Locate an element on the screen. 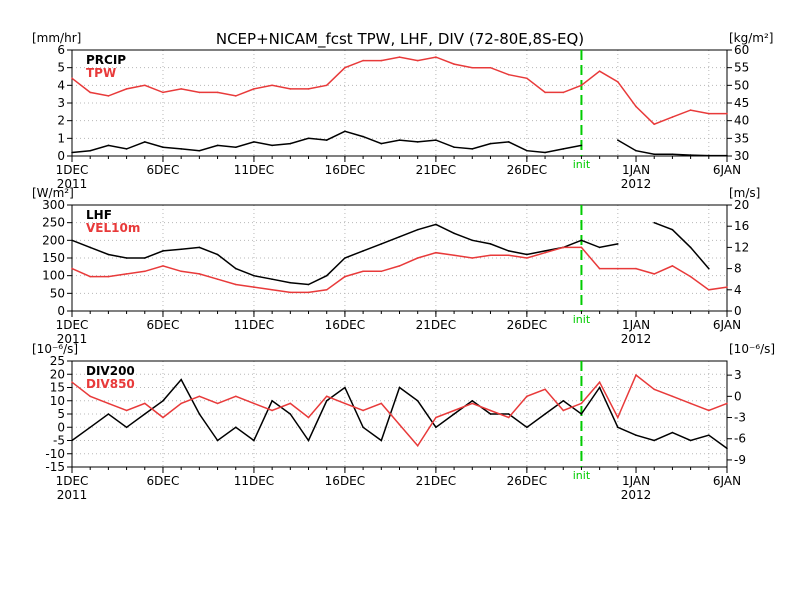 The height and width of the screenshot is (600, 800). legend-prcip: PRCIP is located at coordinates (106, 60).